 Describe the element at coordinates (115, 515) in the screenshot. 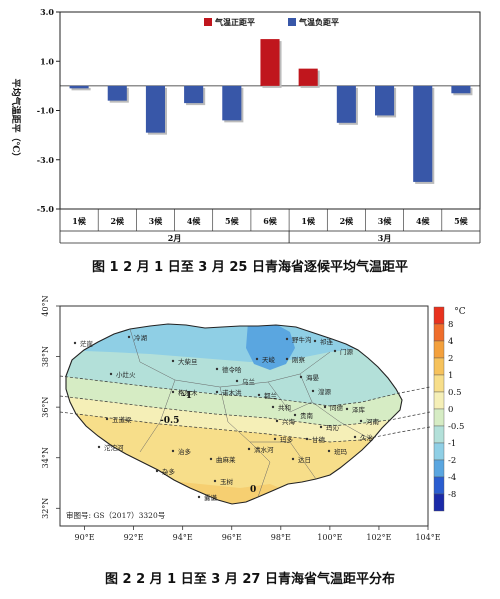

I see `map-approval-note: 审图号: GS（2017）3320号` at that location.